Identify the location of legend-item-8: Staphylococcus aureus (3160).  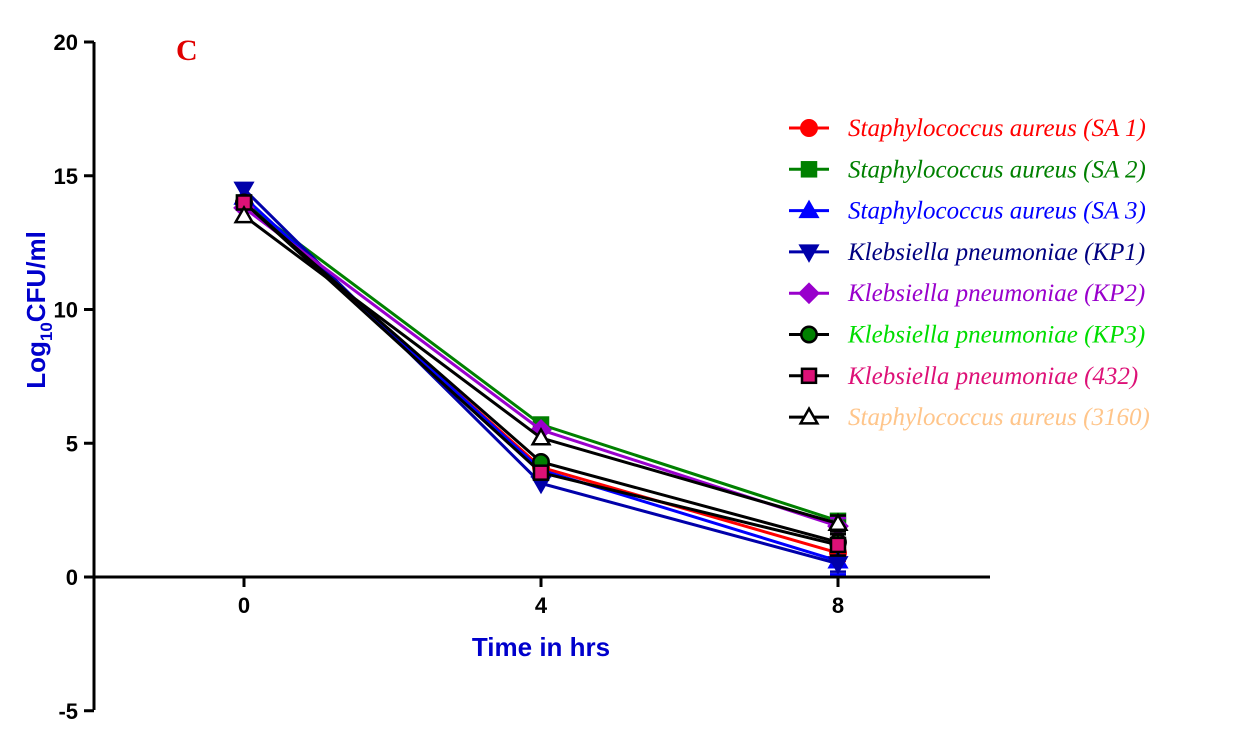
(969, 417).